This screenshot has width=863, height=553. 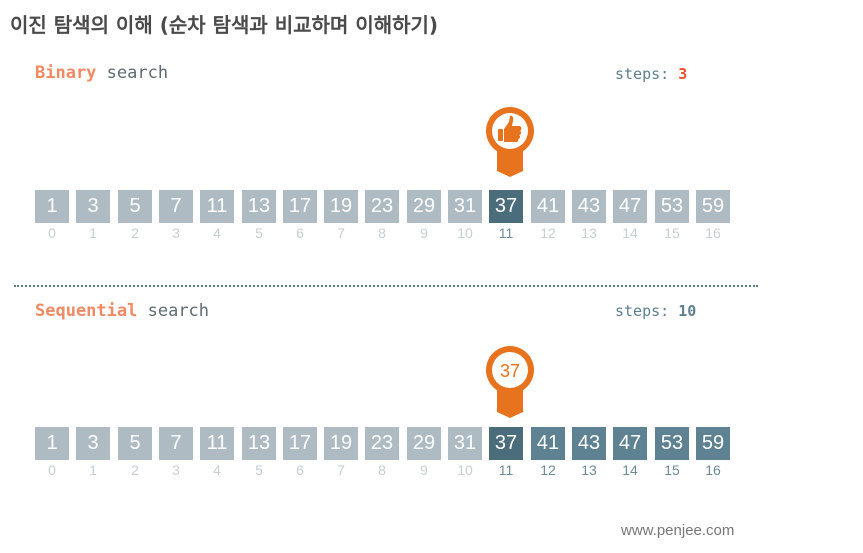 I want to click on section-divider, so click(x=386, y=286).